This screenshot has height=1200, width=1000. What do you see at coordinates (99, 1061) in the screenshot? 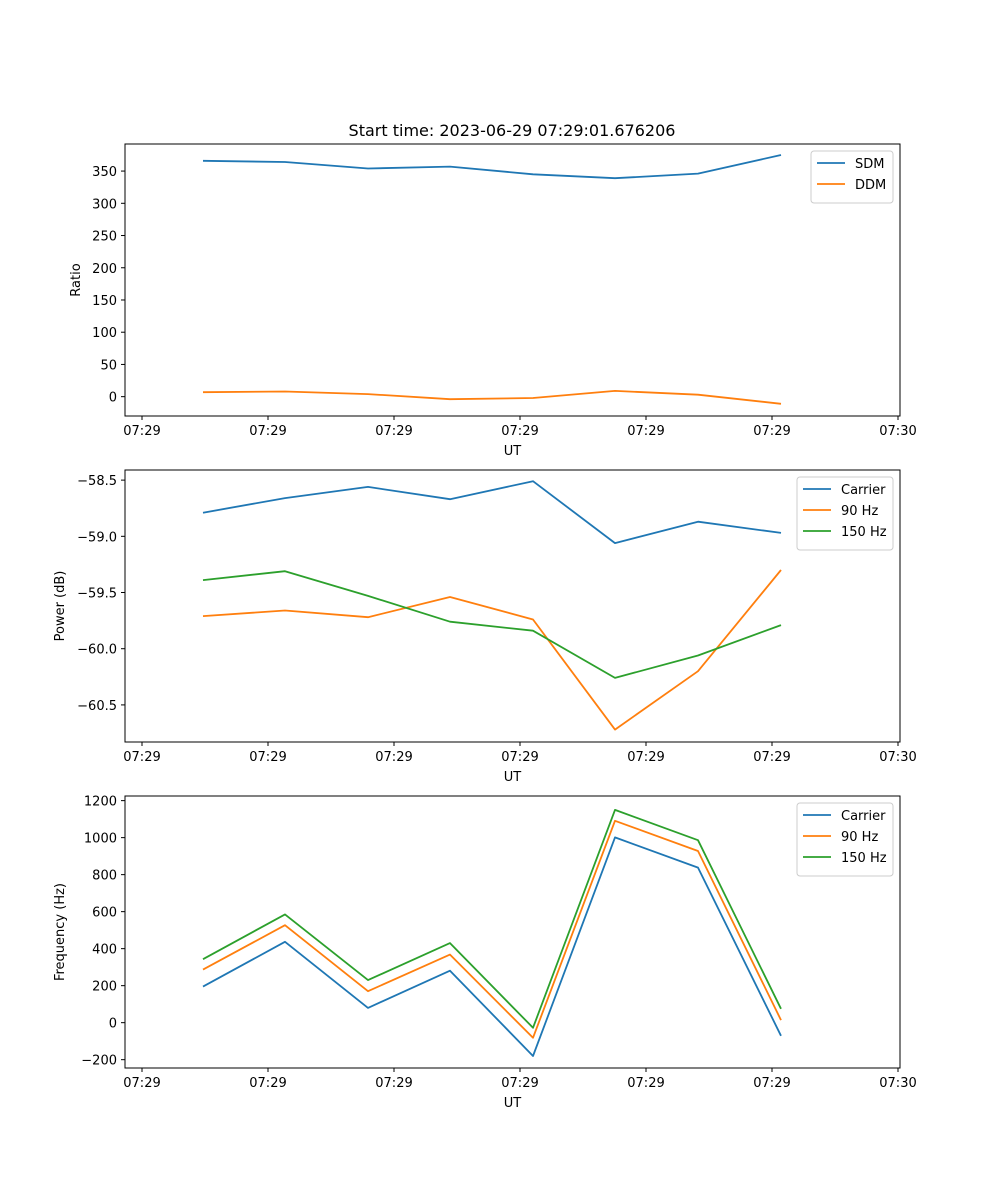
I see `y-tick-label: −200` at bounding box center [99, 1061].